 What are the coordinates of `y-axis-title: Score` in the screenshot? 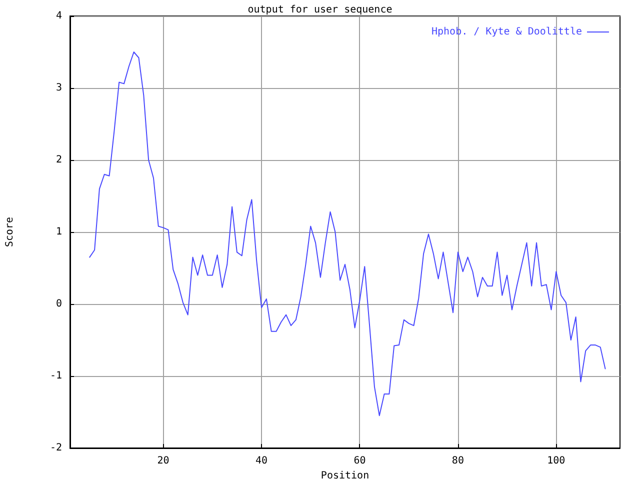 It's located at (10, 232).